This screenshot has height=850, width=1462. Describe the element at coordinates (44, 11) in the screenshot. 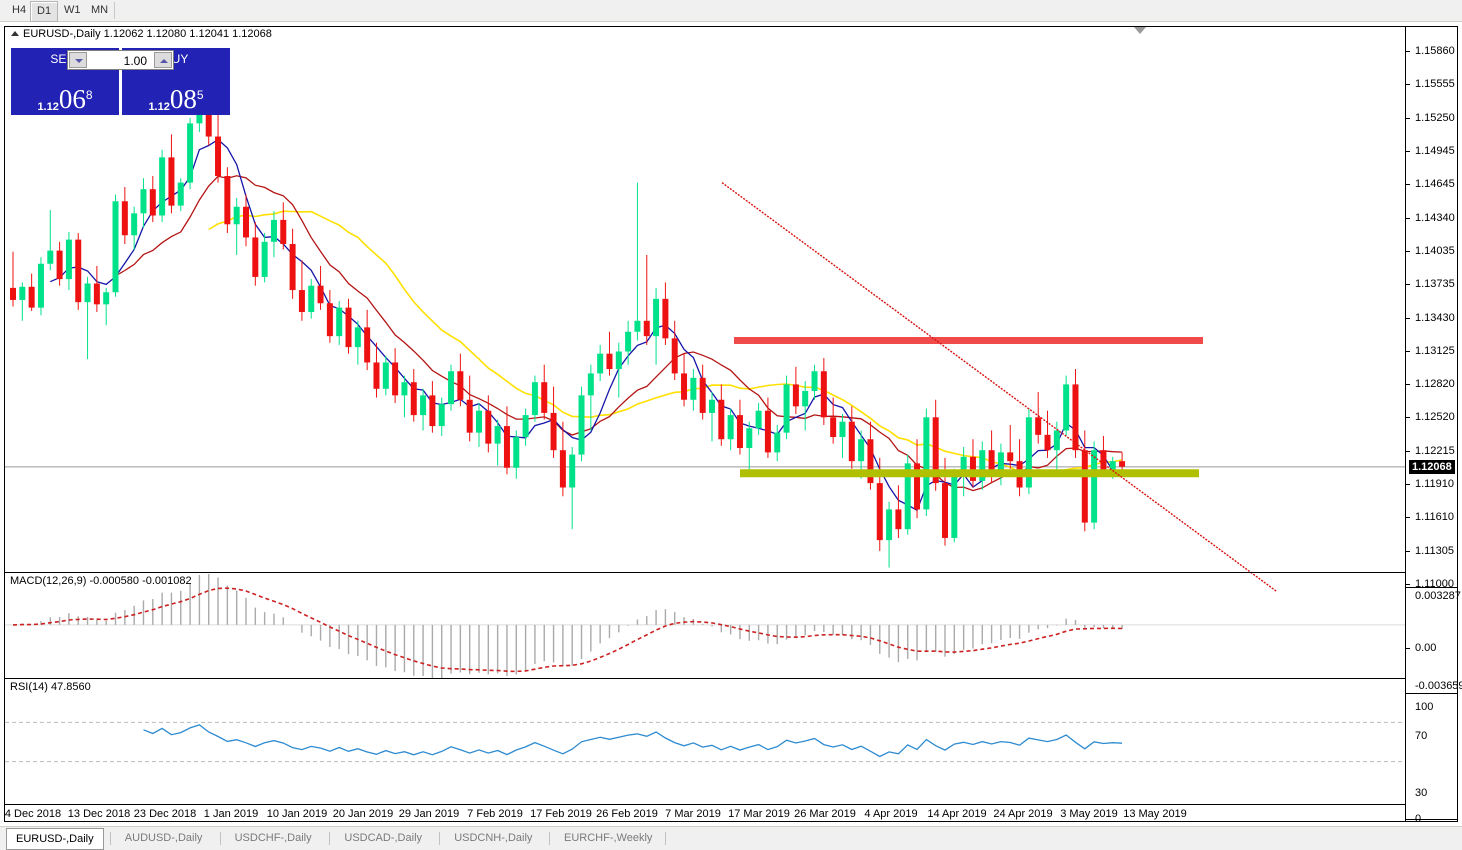

I see `timeframe-d1: D1` at that location.